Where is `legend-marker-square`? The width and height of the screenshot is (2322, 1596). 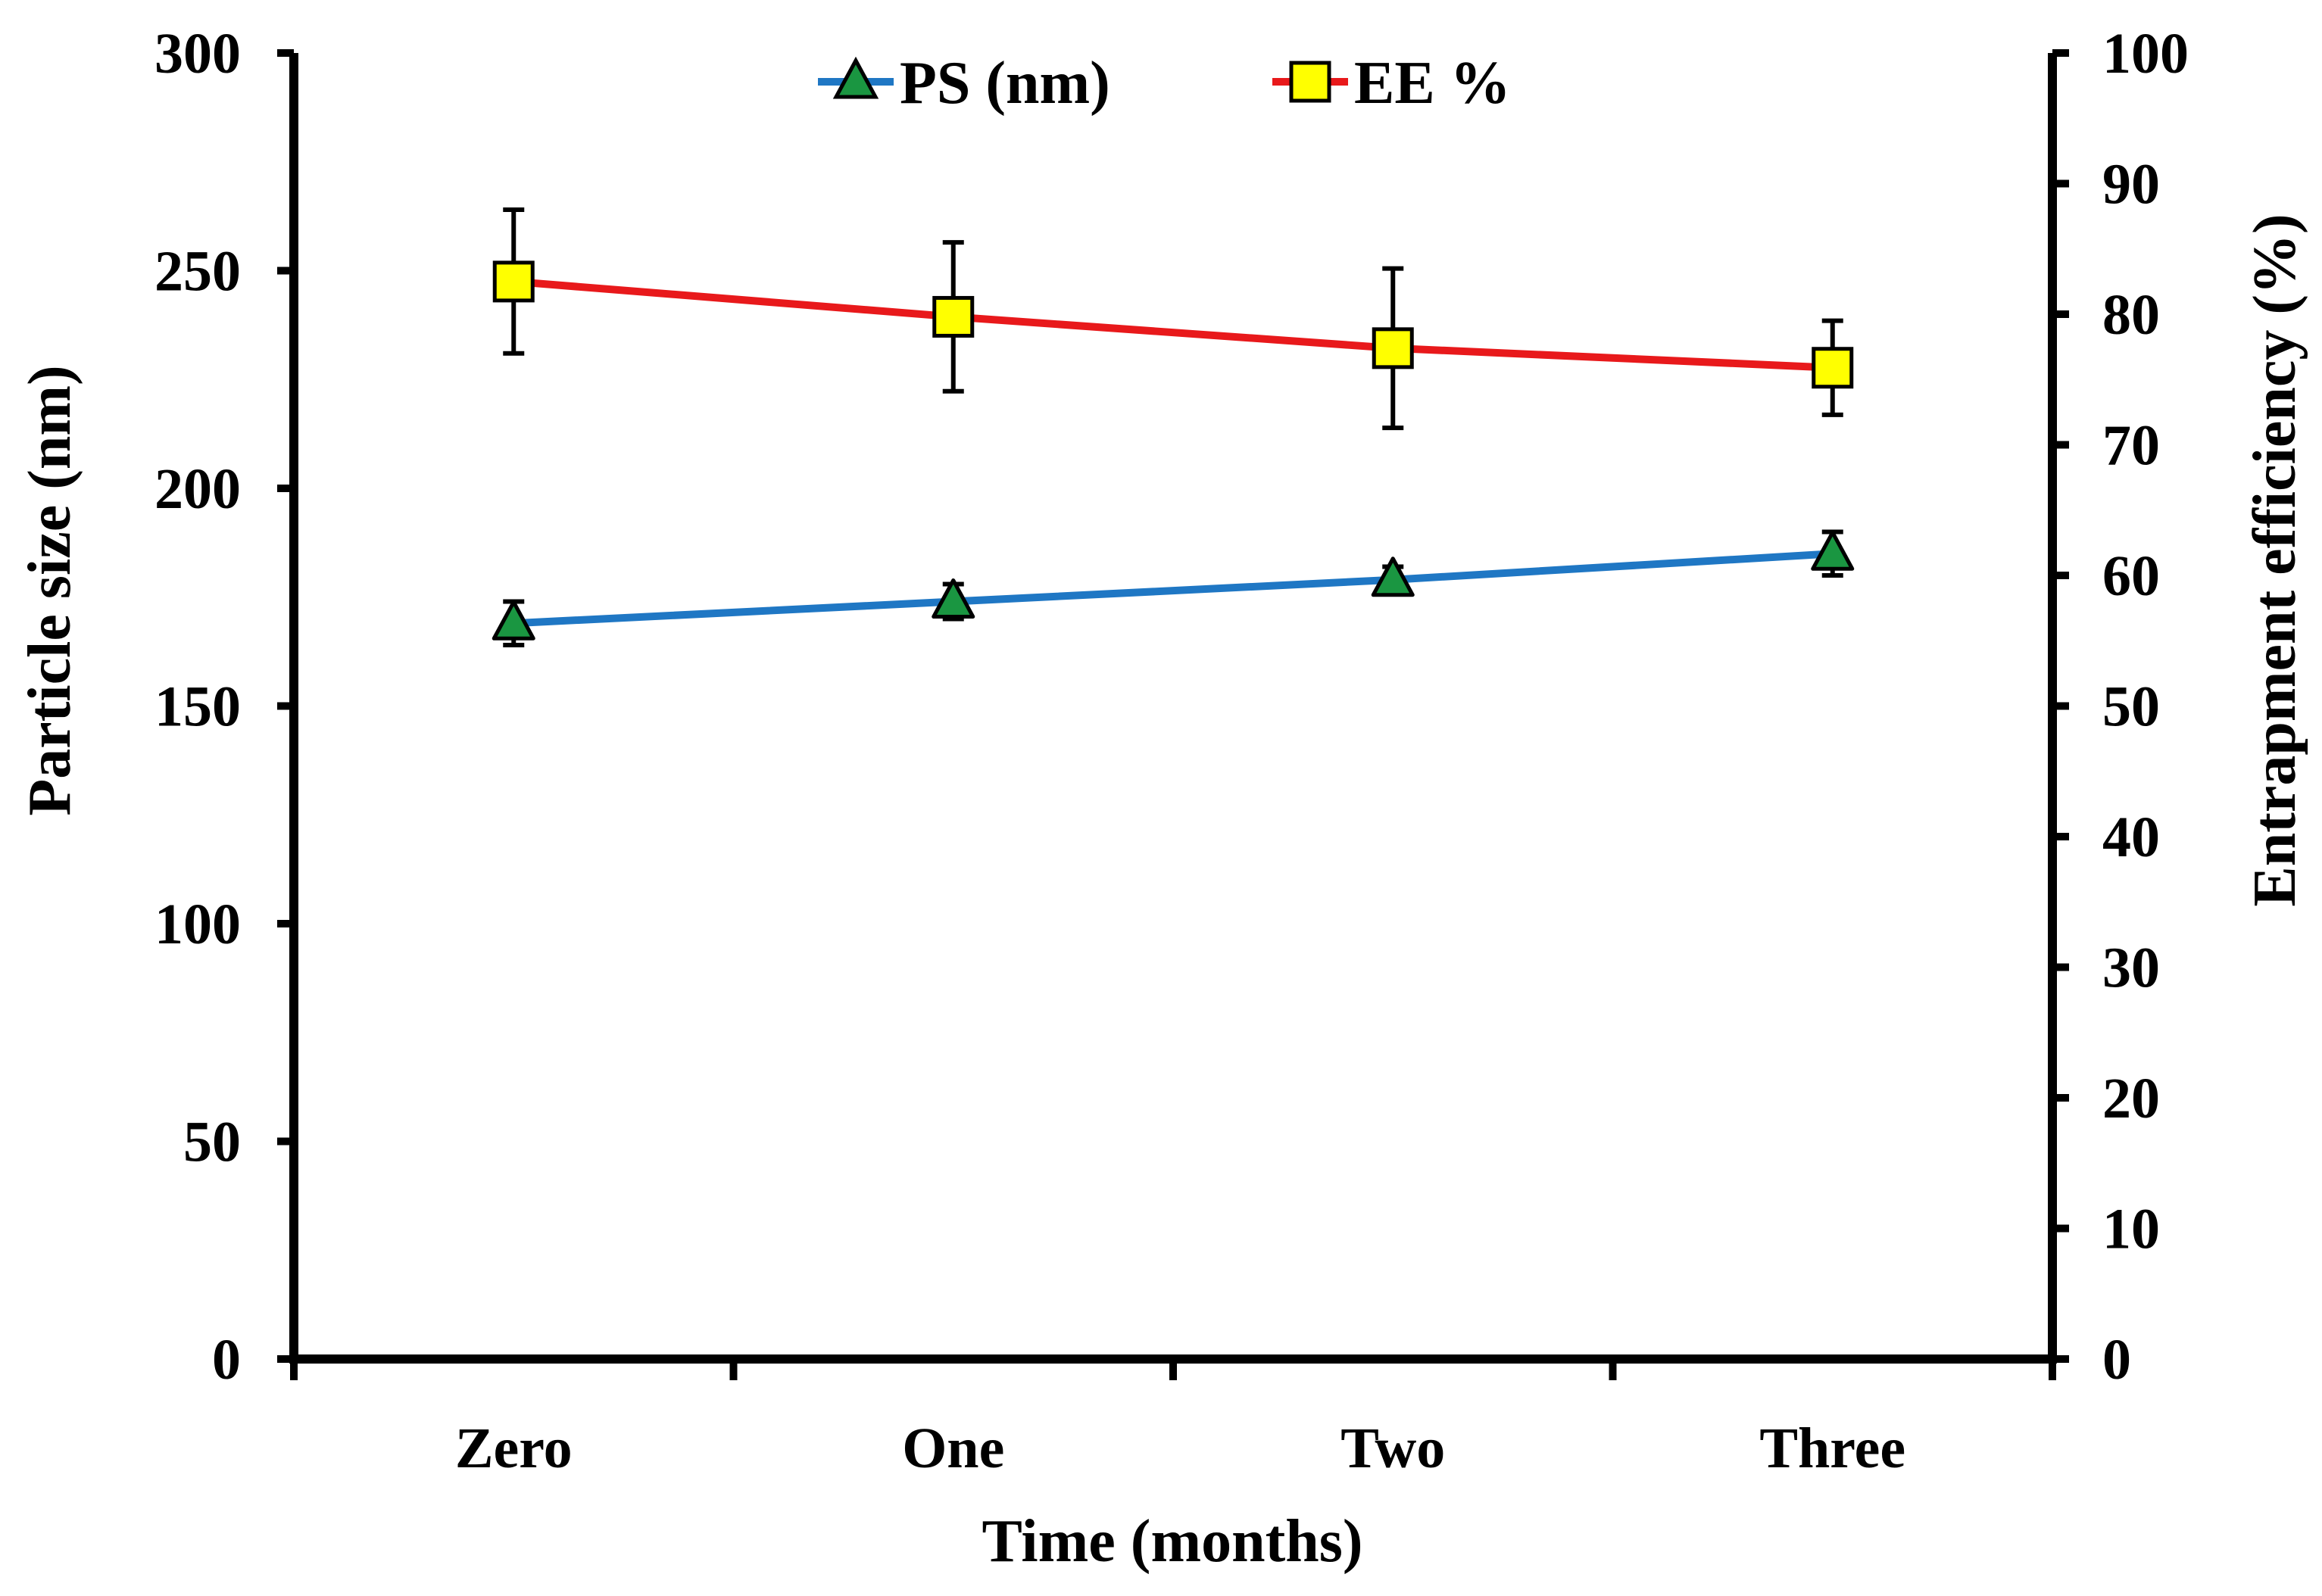
legend-marker-square is located at coordinates (1310, 82).